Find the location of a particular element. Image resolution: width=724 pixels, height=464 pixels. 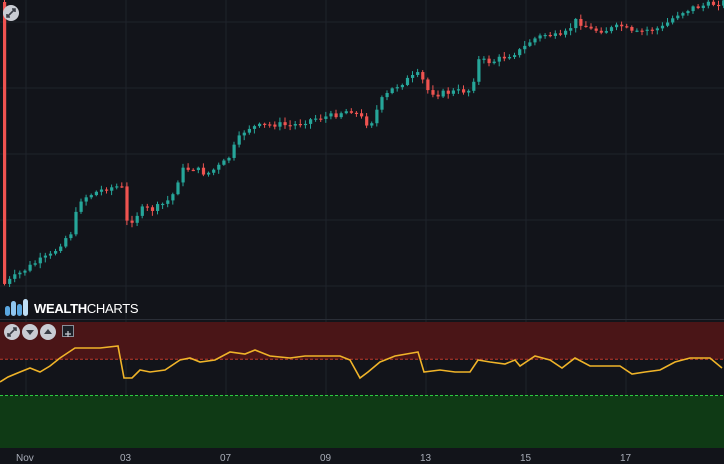

move-pane-up-button is located at coordinates (48, 332).